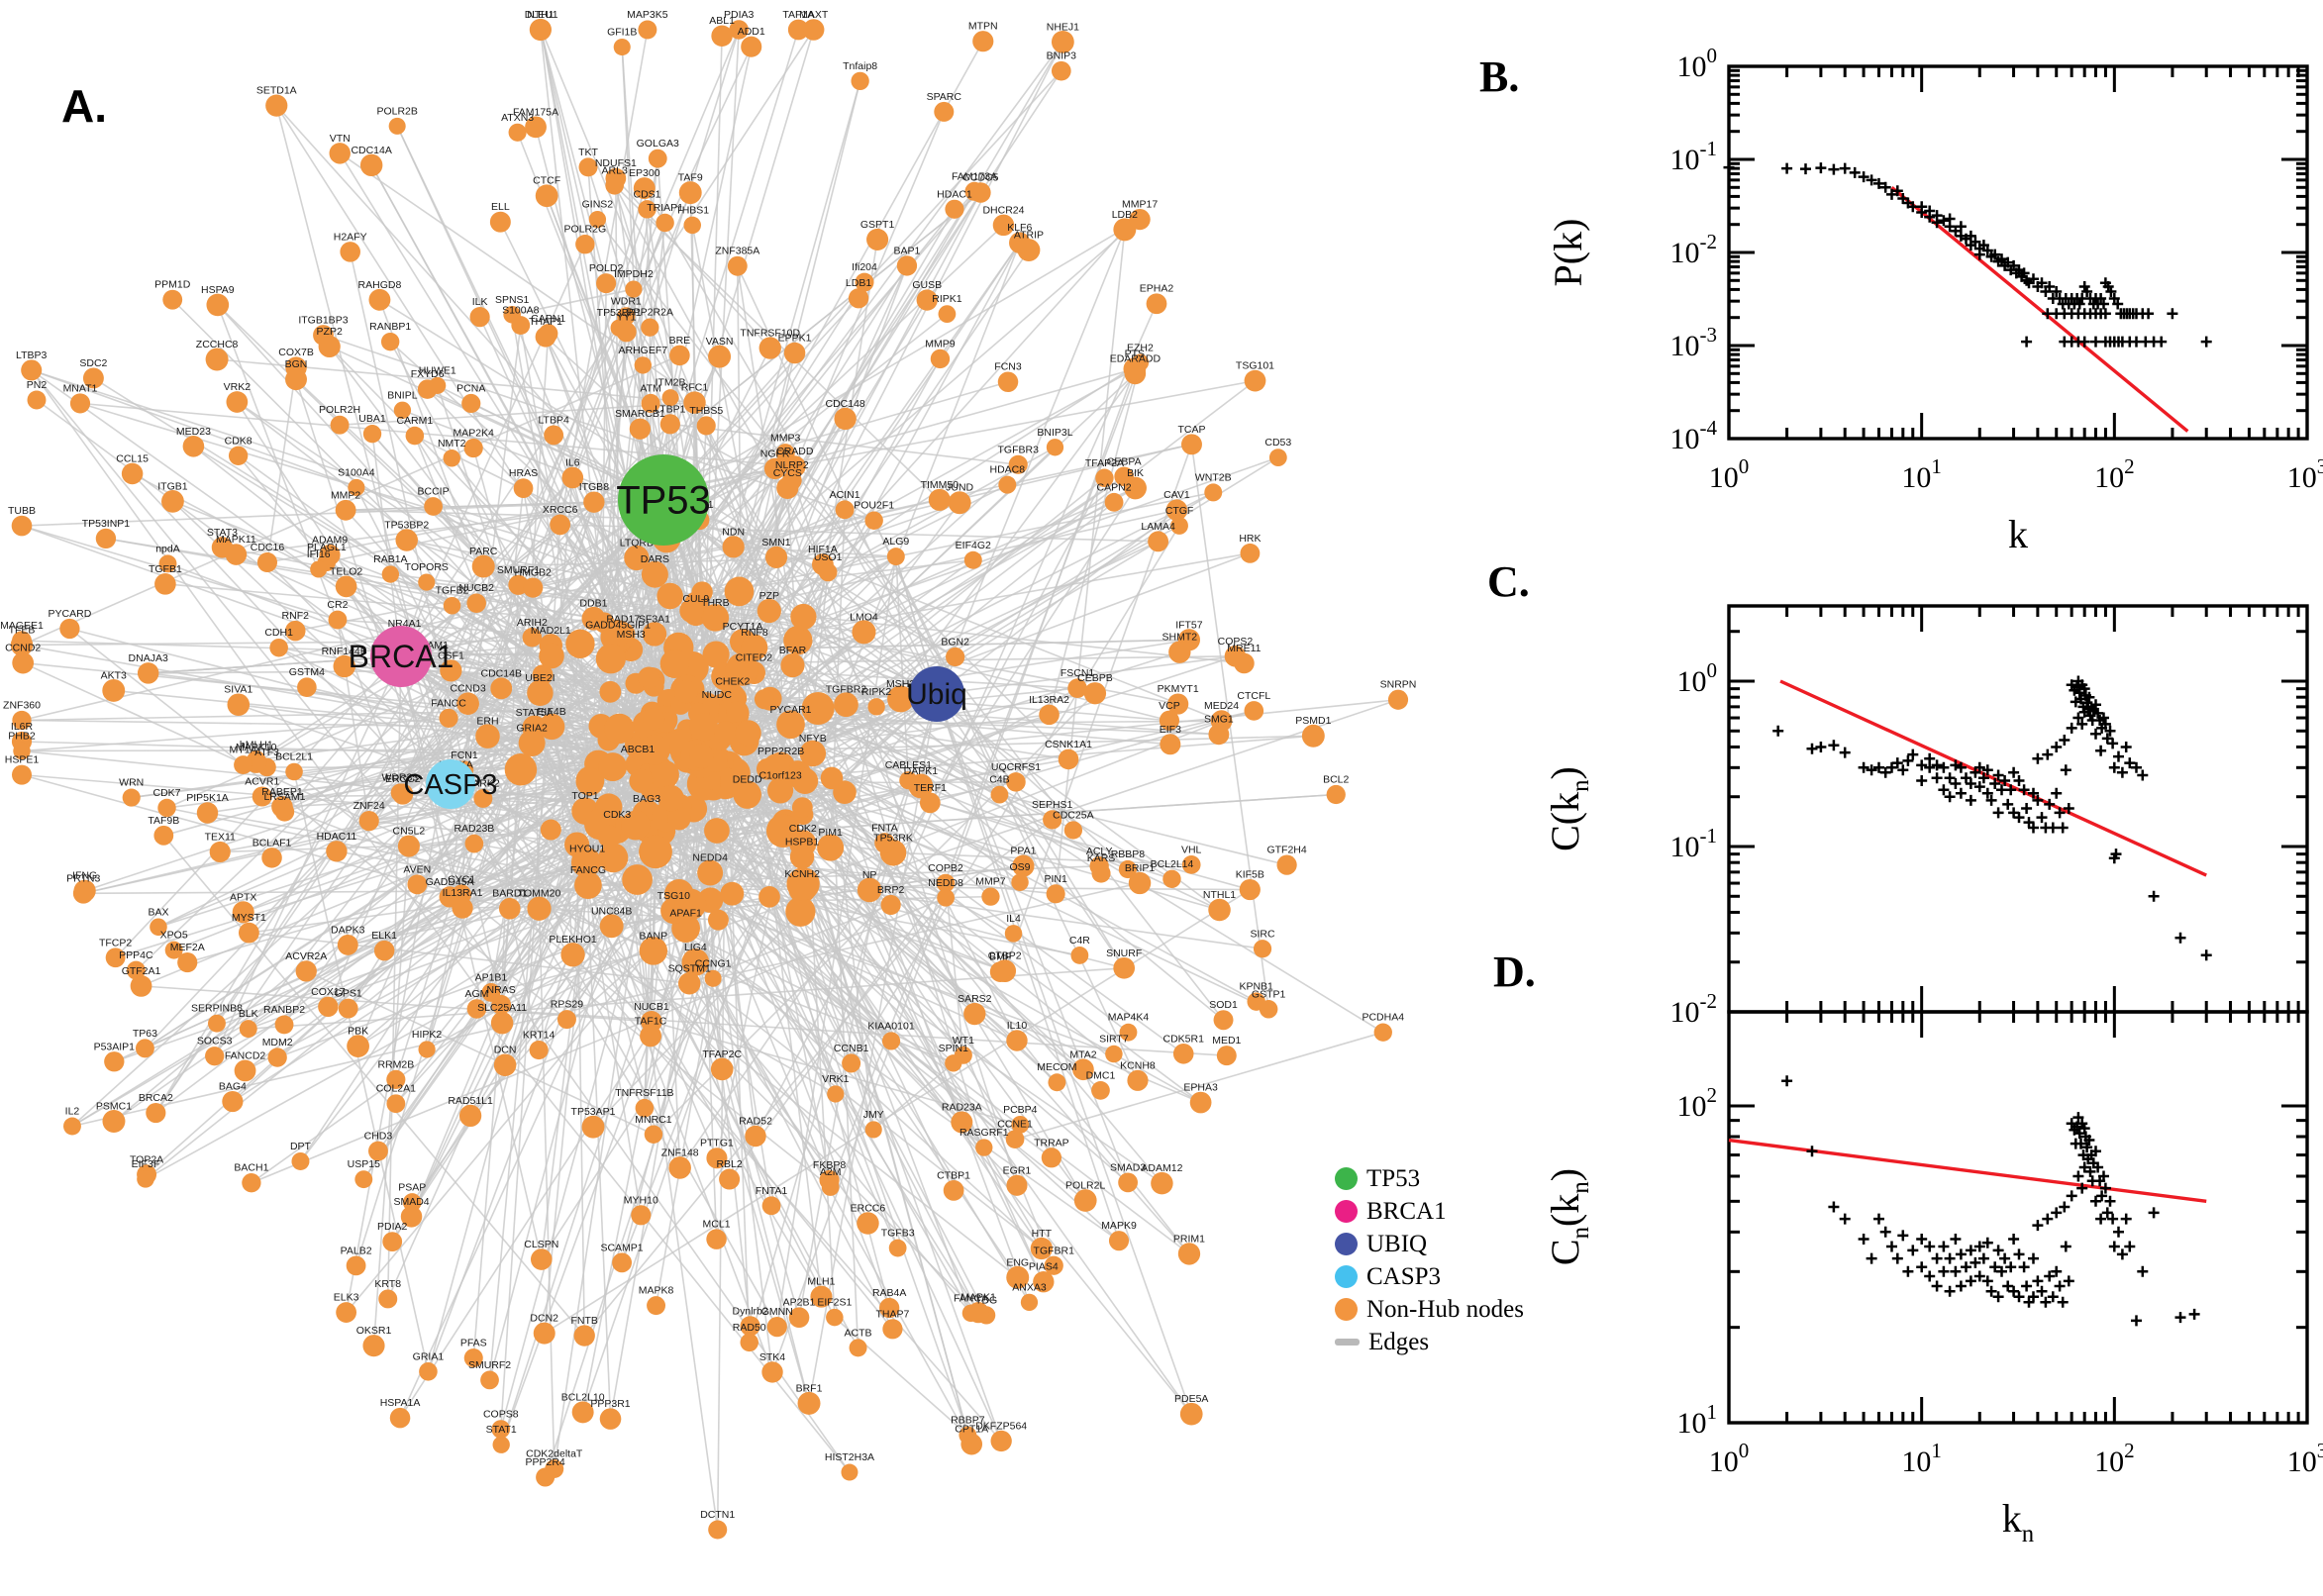  Describe the element at coordinates (1445, 1309) in the screenshot. I see `legend-label: Non-Hub nodes` at that location.